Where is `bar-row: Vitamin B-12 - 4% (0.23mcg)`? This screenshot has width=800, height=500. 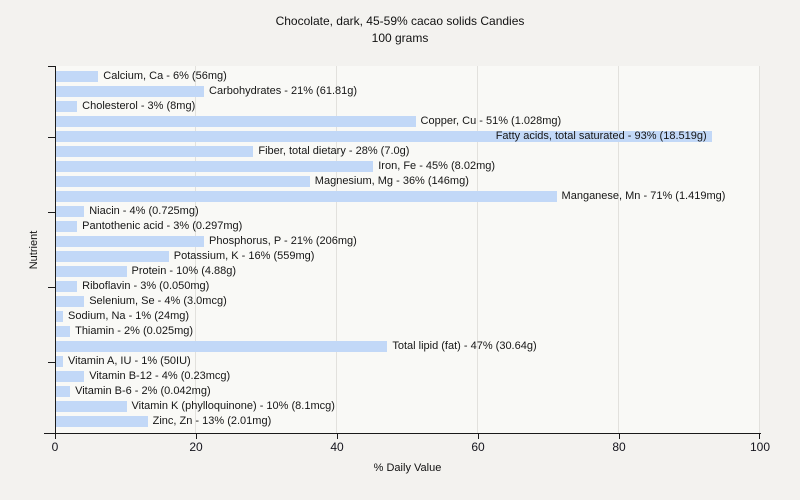
bar-row: Vitamin B-12 - 4% (0.23mcg) is located at coordinates (408, 376).